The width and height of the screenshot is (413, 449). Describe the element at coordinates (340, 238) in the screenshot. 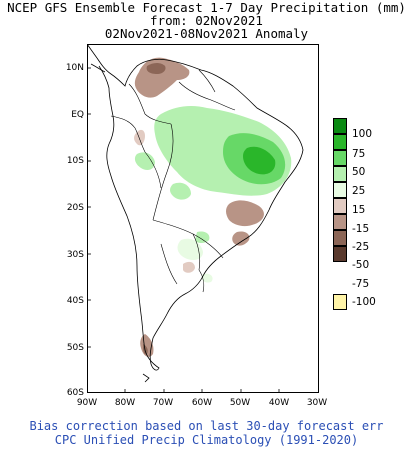

I see `legend-swatch-neg50` at that location.